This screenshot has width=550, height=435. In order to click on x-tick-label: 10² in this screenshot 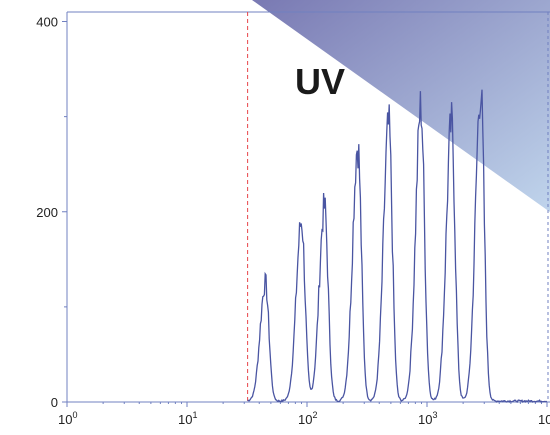, I will do `click(307, 418)`.